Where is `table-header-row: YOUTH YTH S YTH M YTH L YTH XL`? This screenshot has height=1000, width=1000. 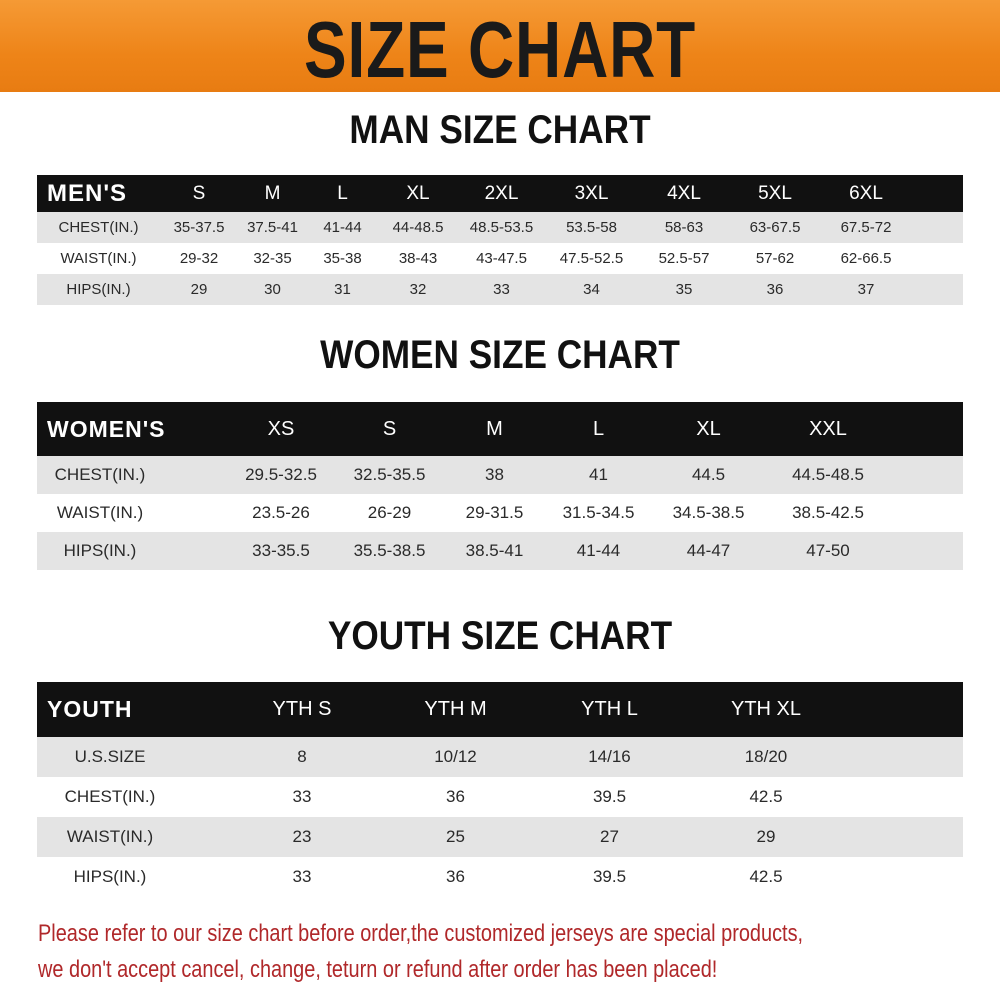 table-header-row: YOUTH YTH S YTH M YTH L YTH XL is located at coordinates (500, 709).